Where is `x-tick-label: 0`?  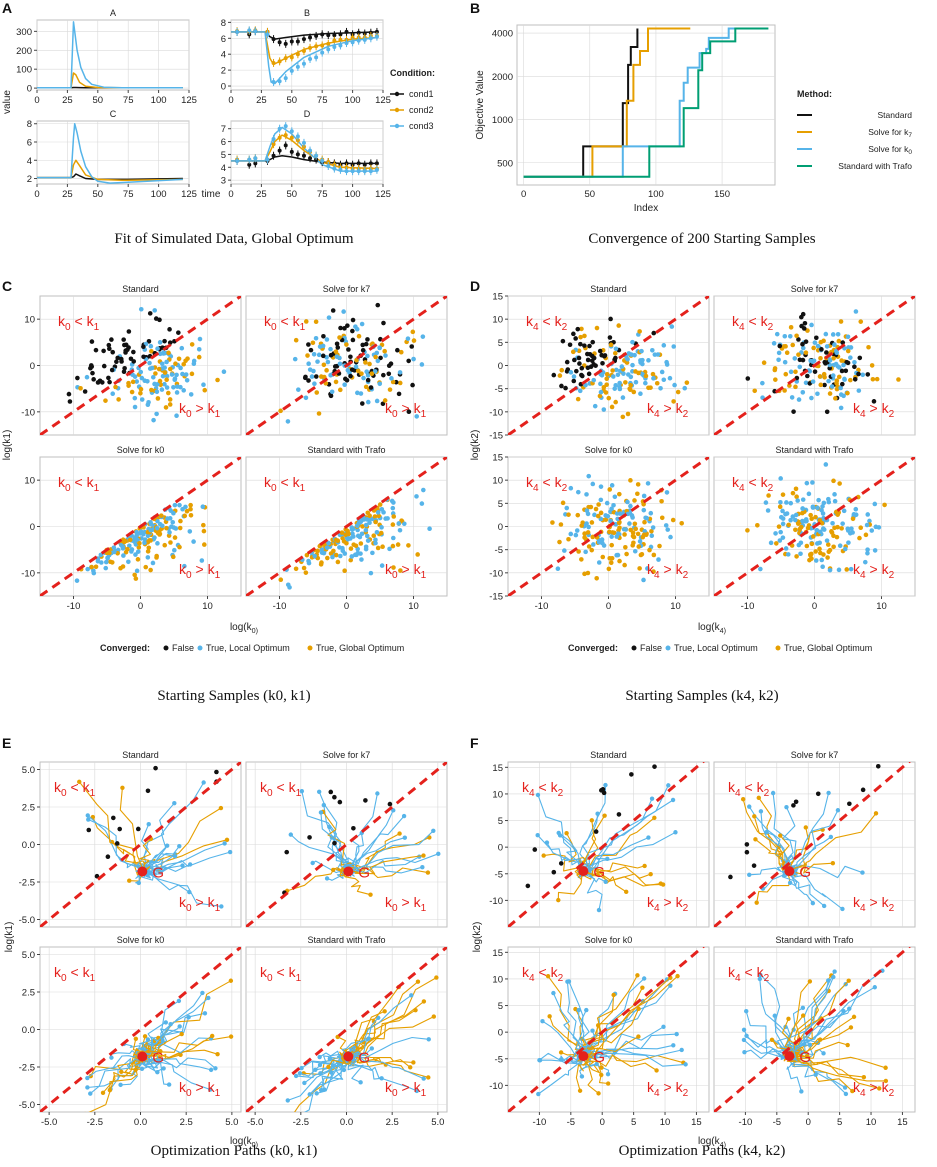 x-tick-label: 0 is located at coordinates (346, 606).